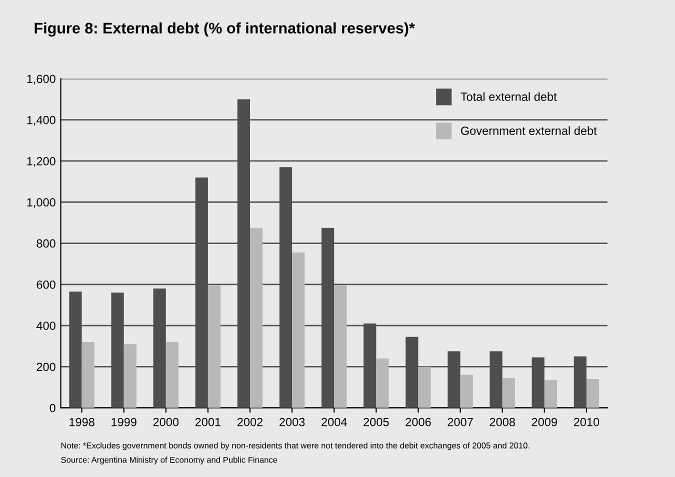 The image size is (675, 477). What do you see at coordinates (46, 284) in the screenshot?
I see `y-tick-label: 600` at bounding box center [46, 284].